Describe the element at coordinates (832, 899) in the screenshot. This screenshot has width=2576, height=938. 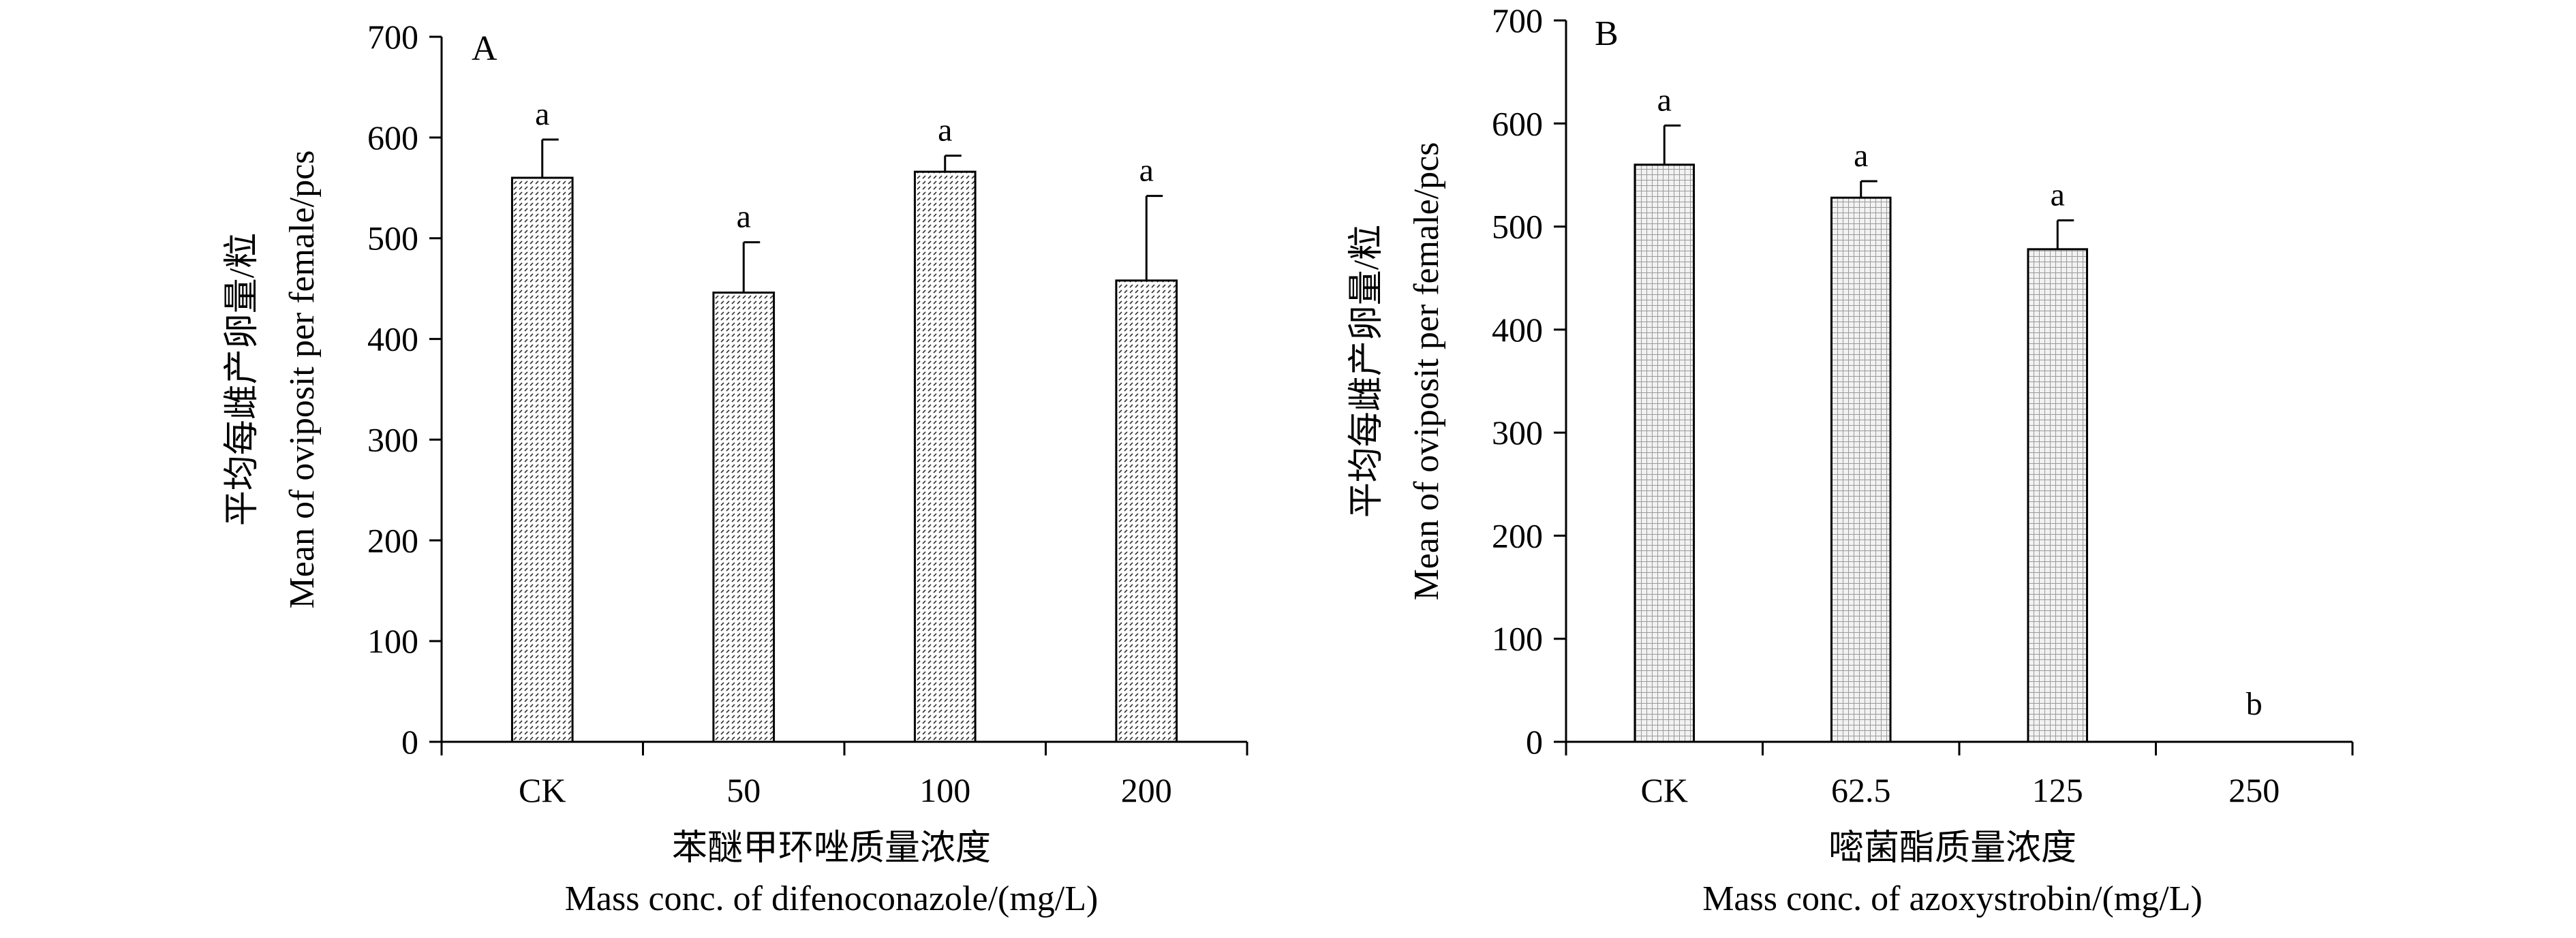
I see `x-axis-label-en: Mass conc. of difenoconazole/(mg/L)` at that location.